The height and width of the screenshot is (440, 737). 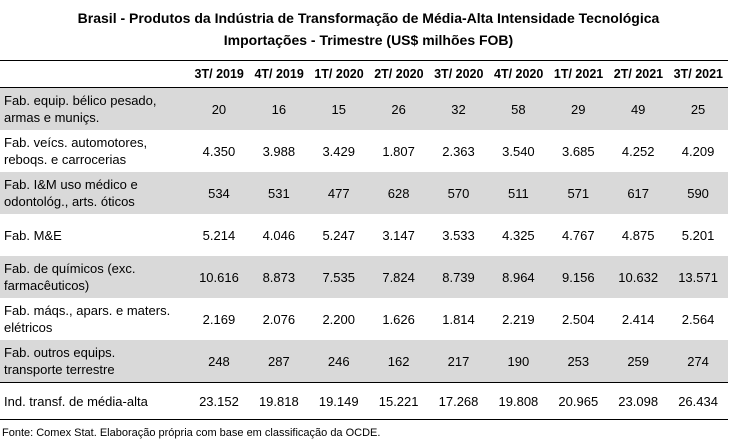 I want to click on value-cell: 2.363, so click(x=458, y=151).